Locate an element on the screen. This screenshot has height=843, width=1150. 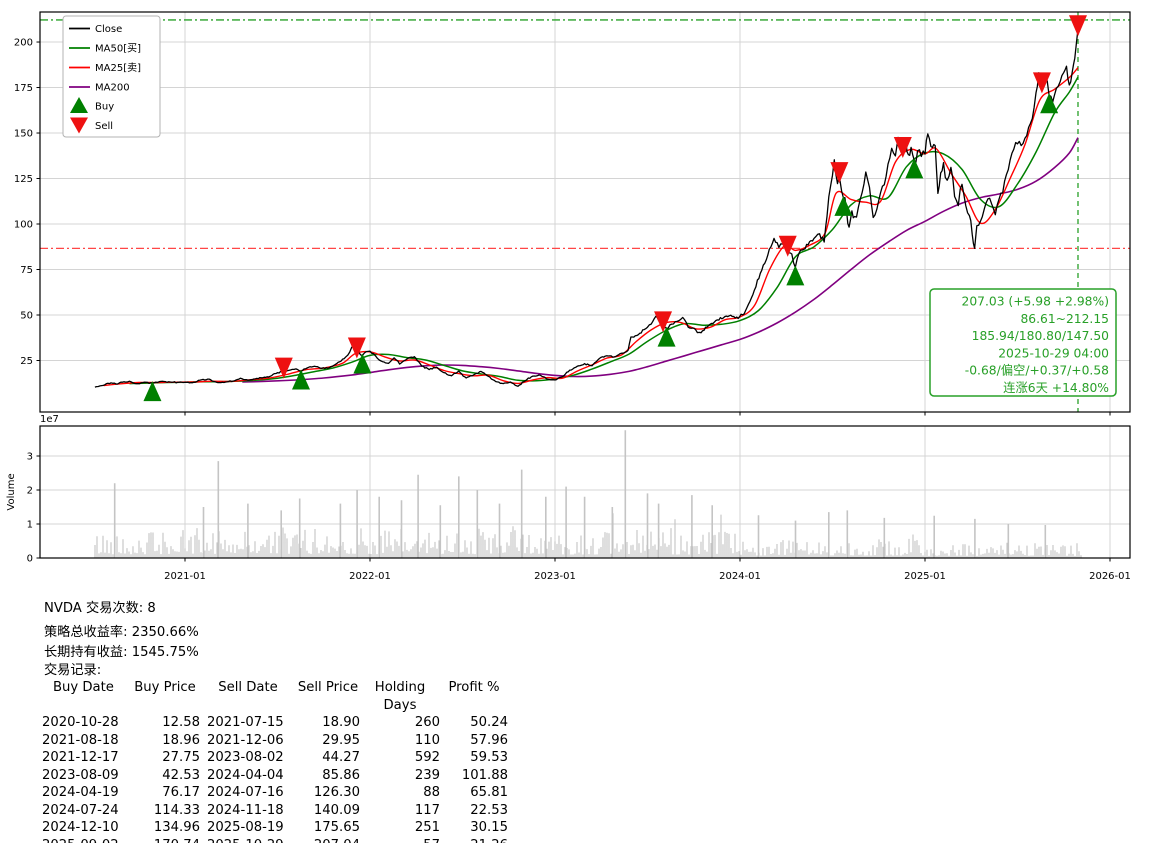
trade-cell: 2025-08-19 is located at coordinates (245, 827).